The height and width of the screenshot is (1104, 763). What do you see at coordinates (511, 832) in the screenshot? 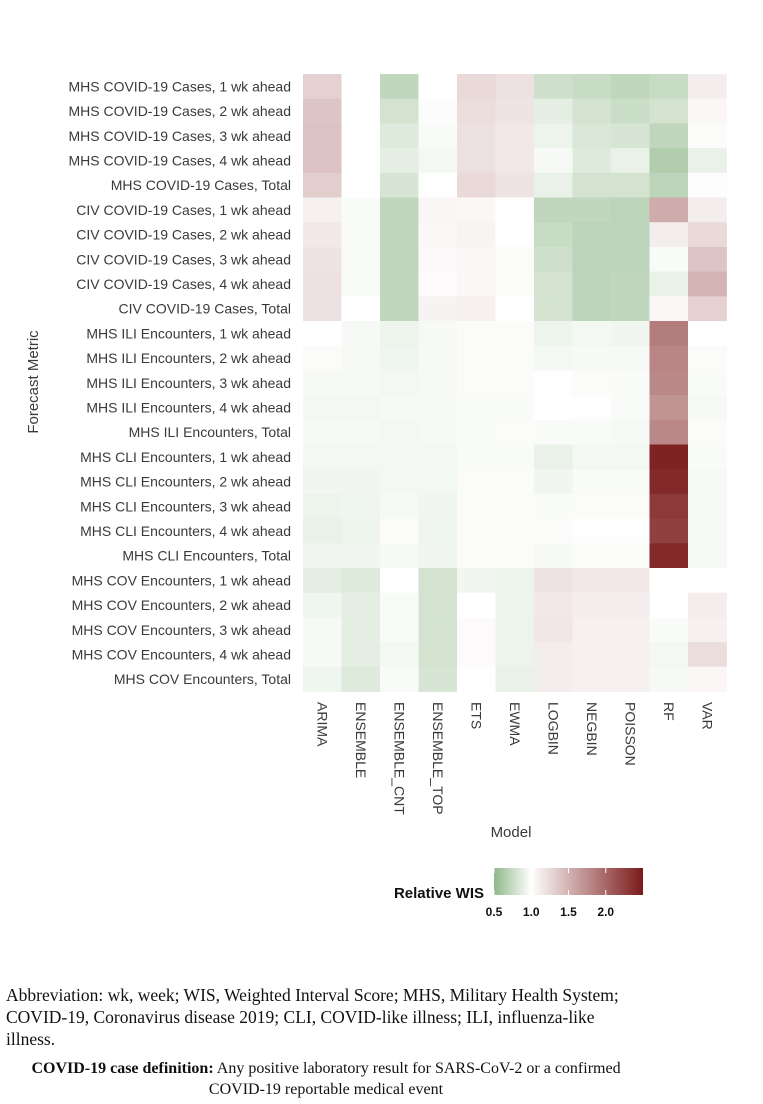
I see `x-axis-title: Model` at bounding box center [511, 832].